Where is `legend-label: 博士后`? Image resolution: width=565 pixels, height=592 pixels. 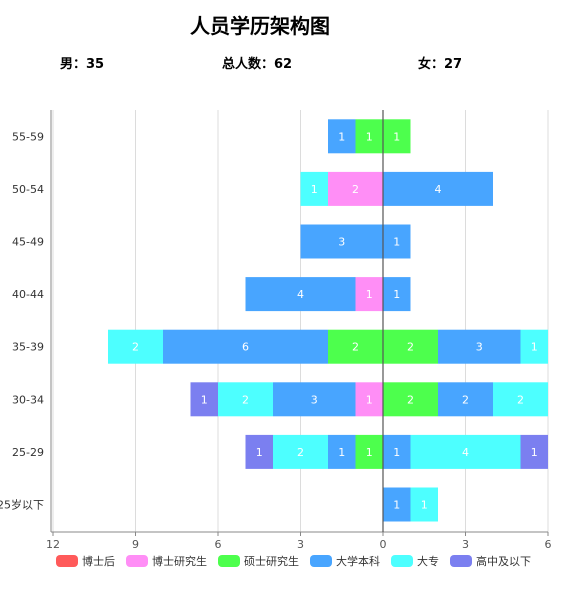
legend-label: 博士后 is located at coordinates (98, 561).